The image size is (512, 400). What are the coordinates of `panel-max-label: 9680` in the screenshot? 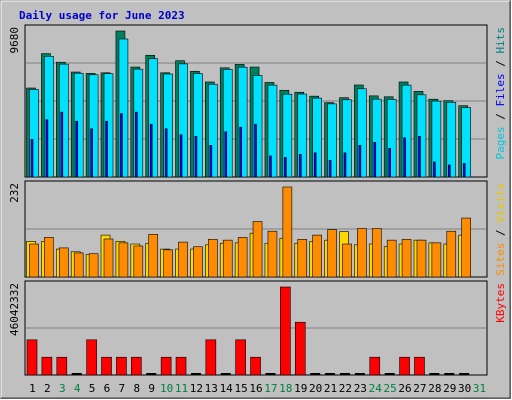 It's located at (14, 40).